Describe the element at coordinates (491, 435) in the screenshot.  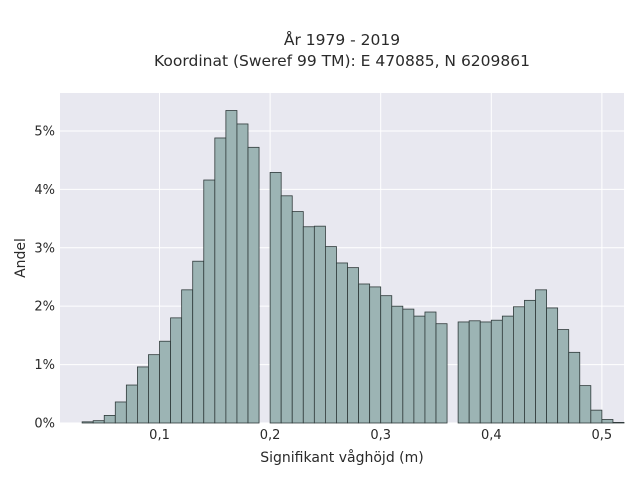
I see `x-tick-label: 0,4` at that location.